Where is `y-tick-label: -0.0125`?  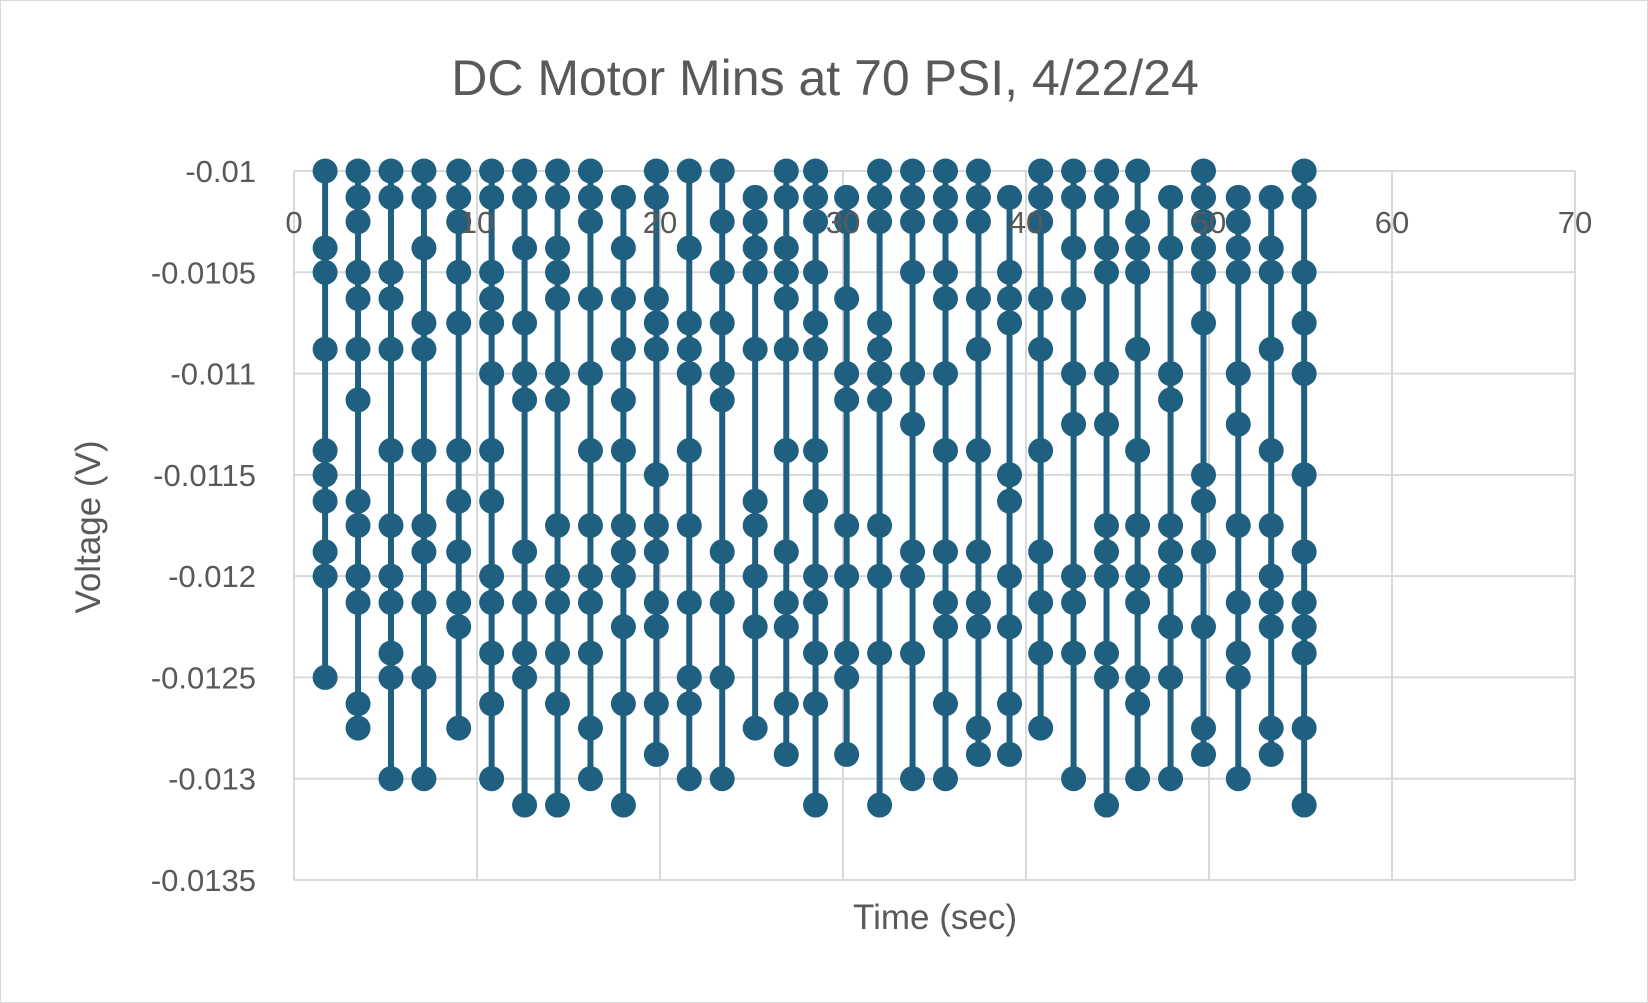 y-tick-label: -0.0125 is located at coordinates (203, 677).